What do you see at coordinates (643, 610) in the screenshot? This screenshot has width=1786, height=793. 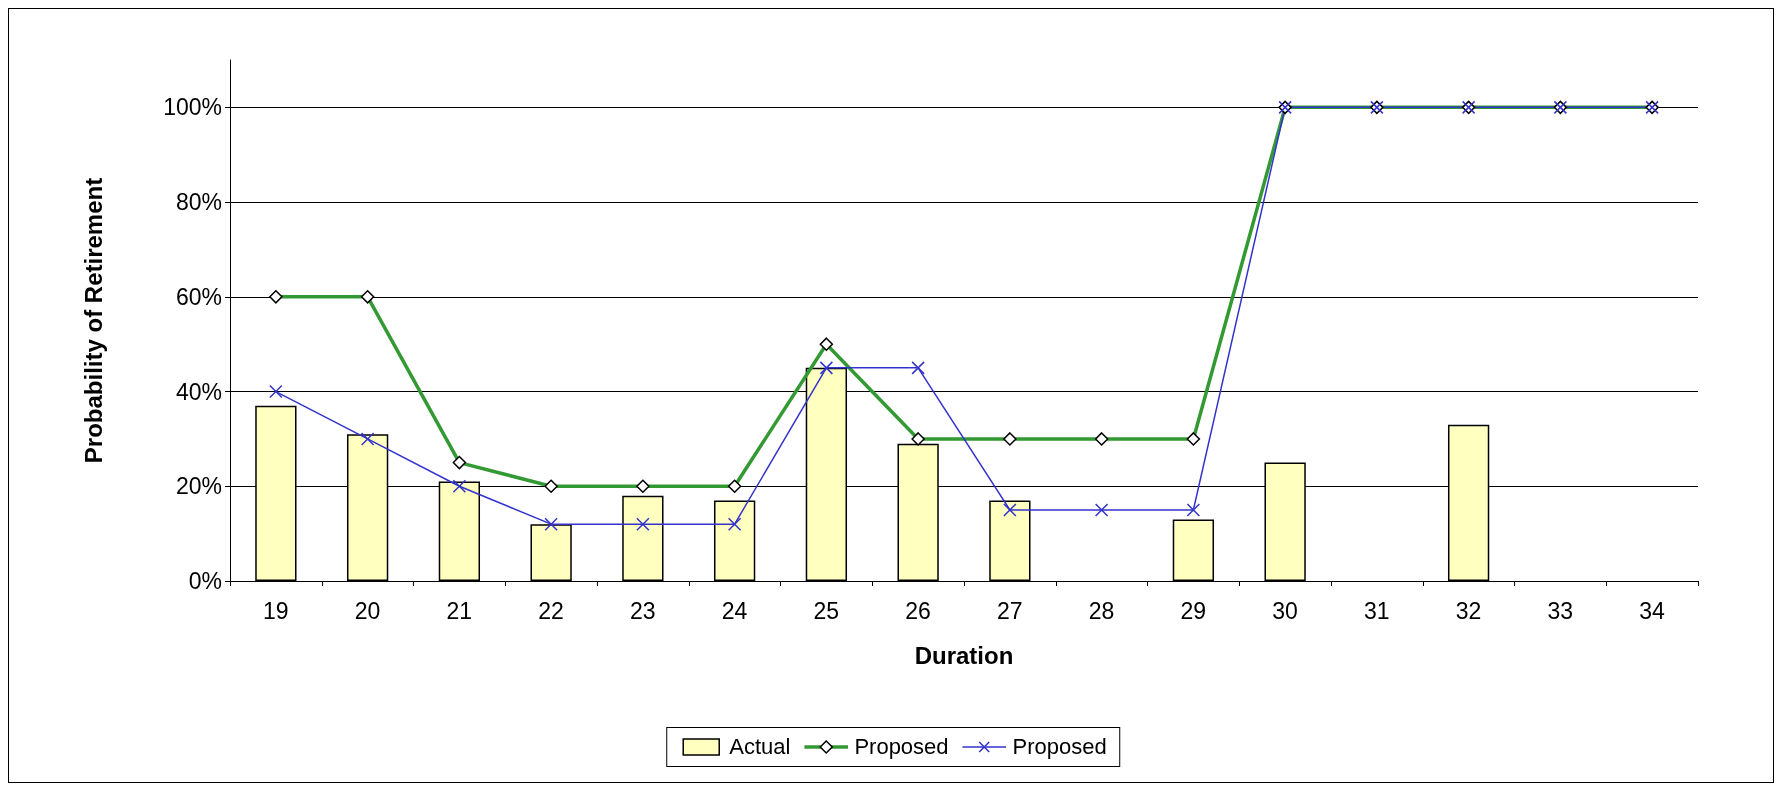 I see `x-tick-label: 23` at bounding box center [643, 610].